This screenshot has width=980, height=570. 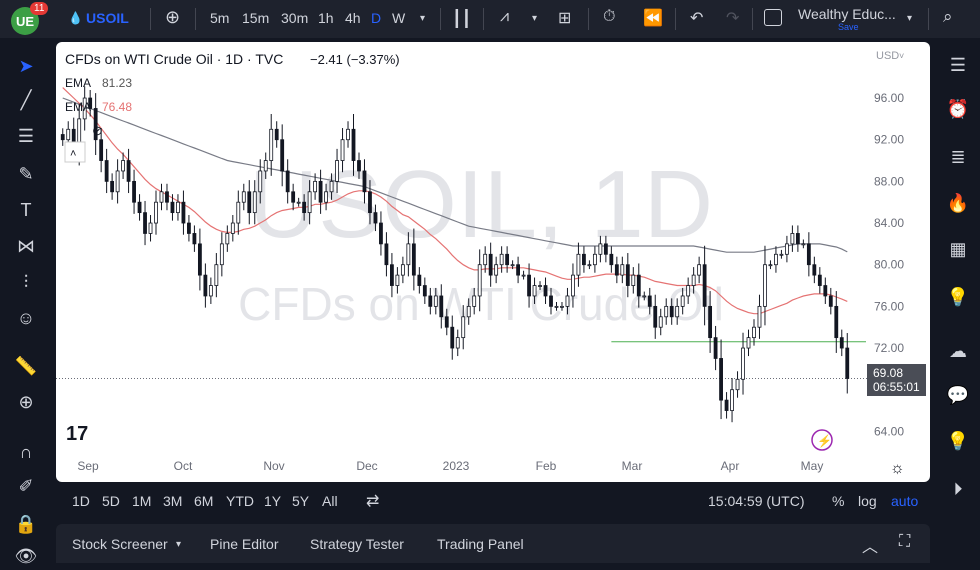 I want to click on lock-icon: 🔒, so click(x=26, y=523).